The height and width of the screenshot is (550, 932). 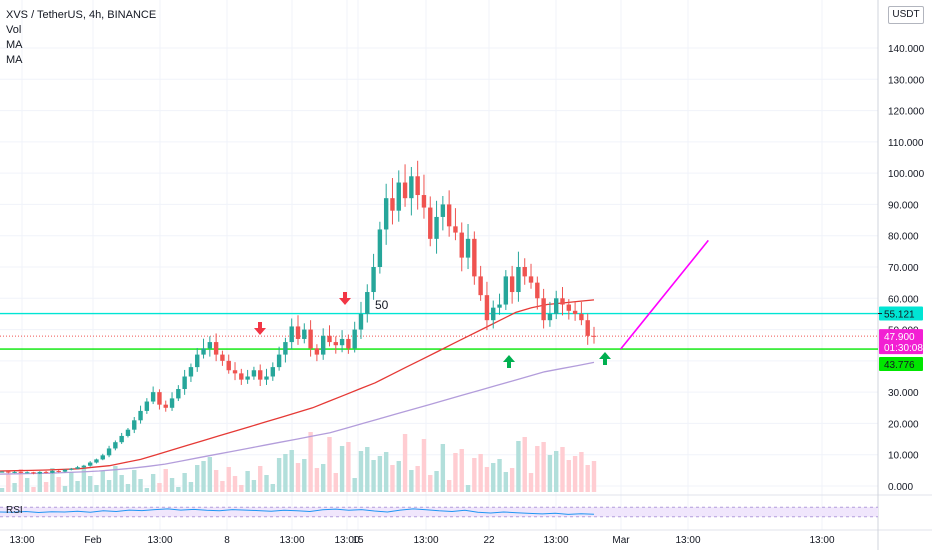 What do you see at coordinates (900, 487) in the screenshot?
I see `y-tick-label: 0.000` at bounding box center [900, 487].